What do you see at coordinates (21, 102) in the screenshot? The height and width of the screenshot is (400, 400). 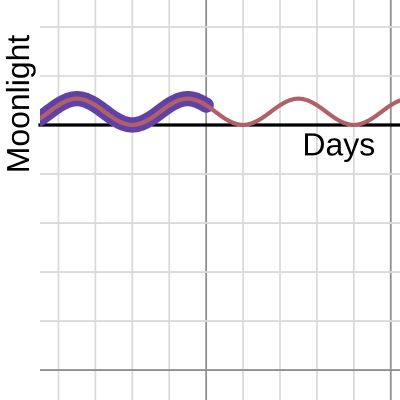 I see `y-axis-title: Moonlight` at bounding box center [21, 102].